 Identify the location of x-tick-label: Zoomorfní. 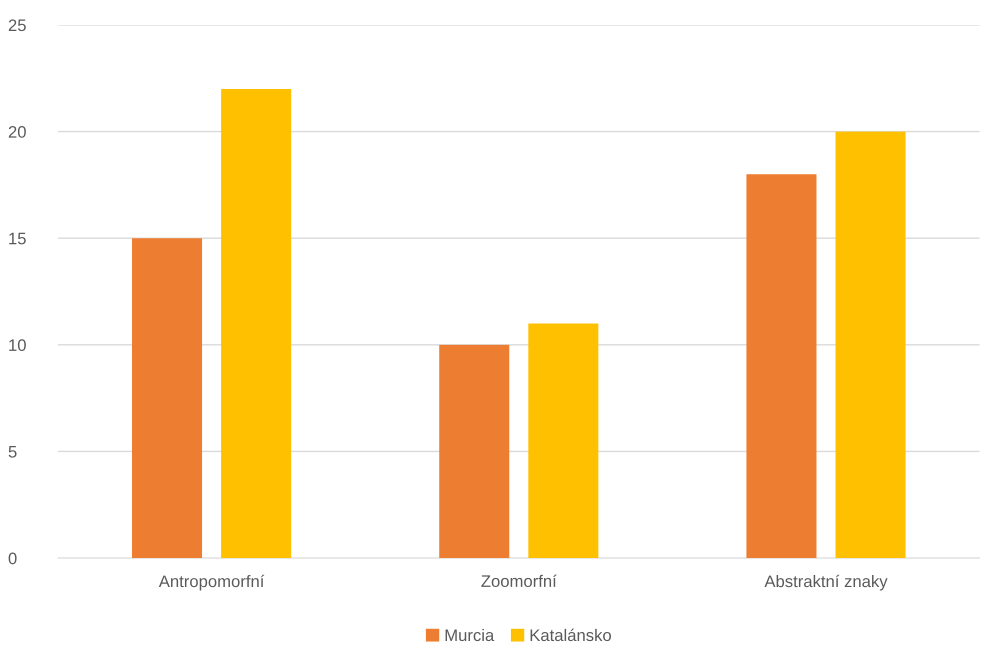
(519, 581).